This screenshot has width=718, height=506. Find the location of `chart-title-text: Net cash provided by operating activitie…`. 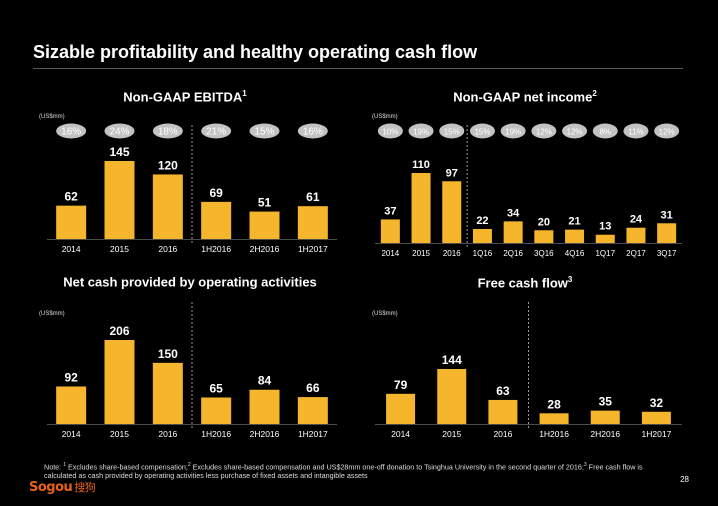

chart-title-text: Net cash provided by operating activitie… is located at coordinates (190, 282).